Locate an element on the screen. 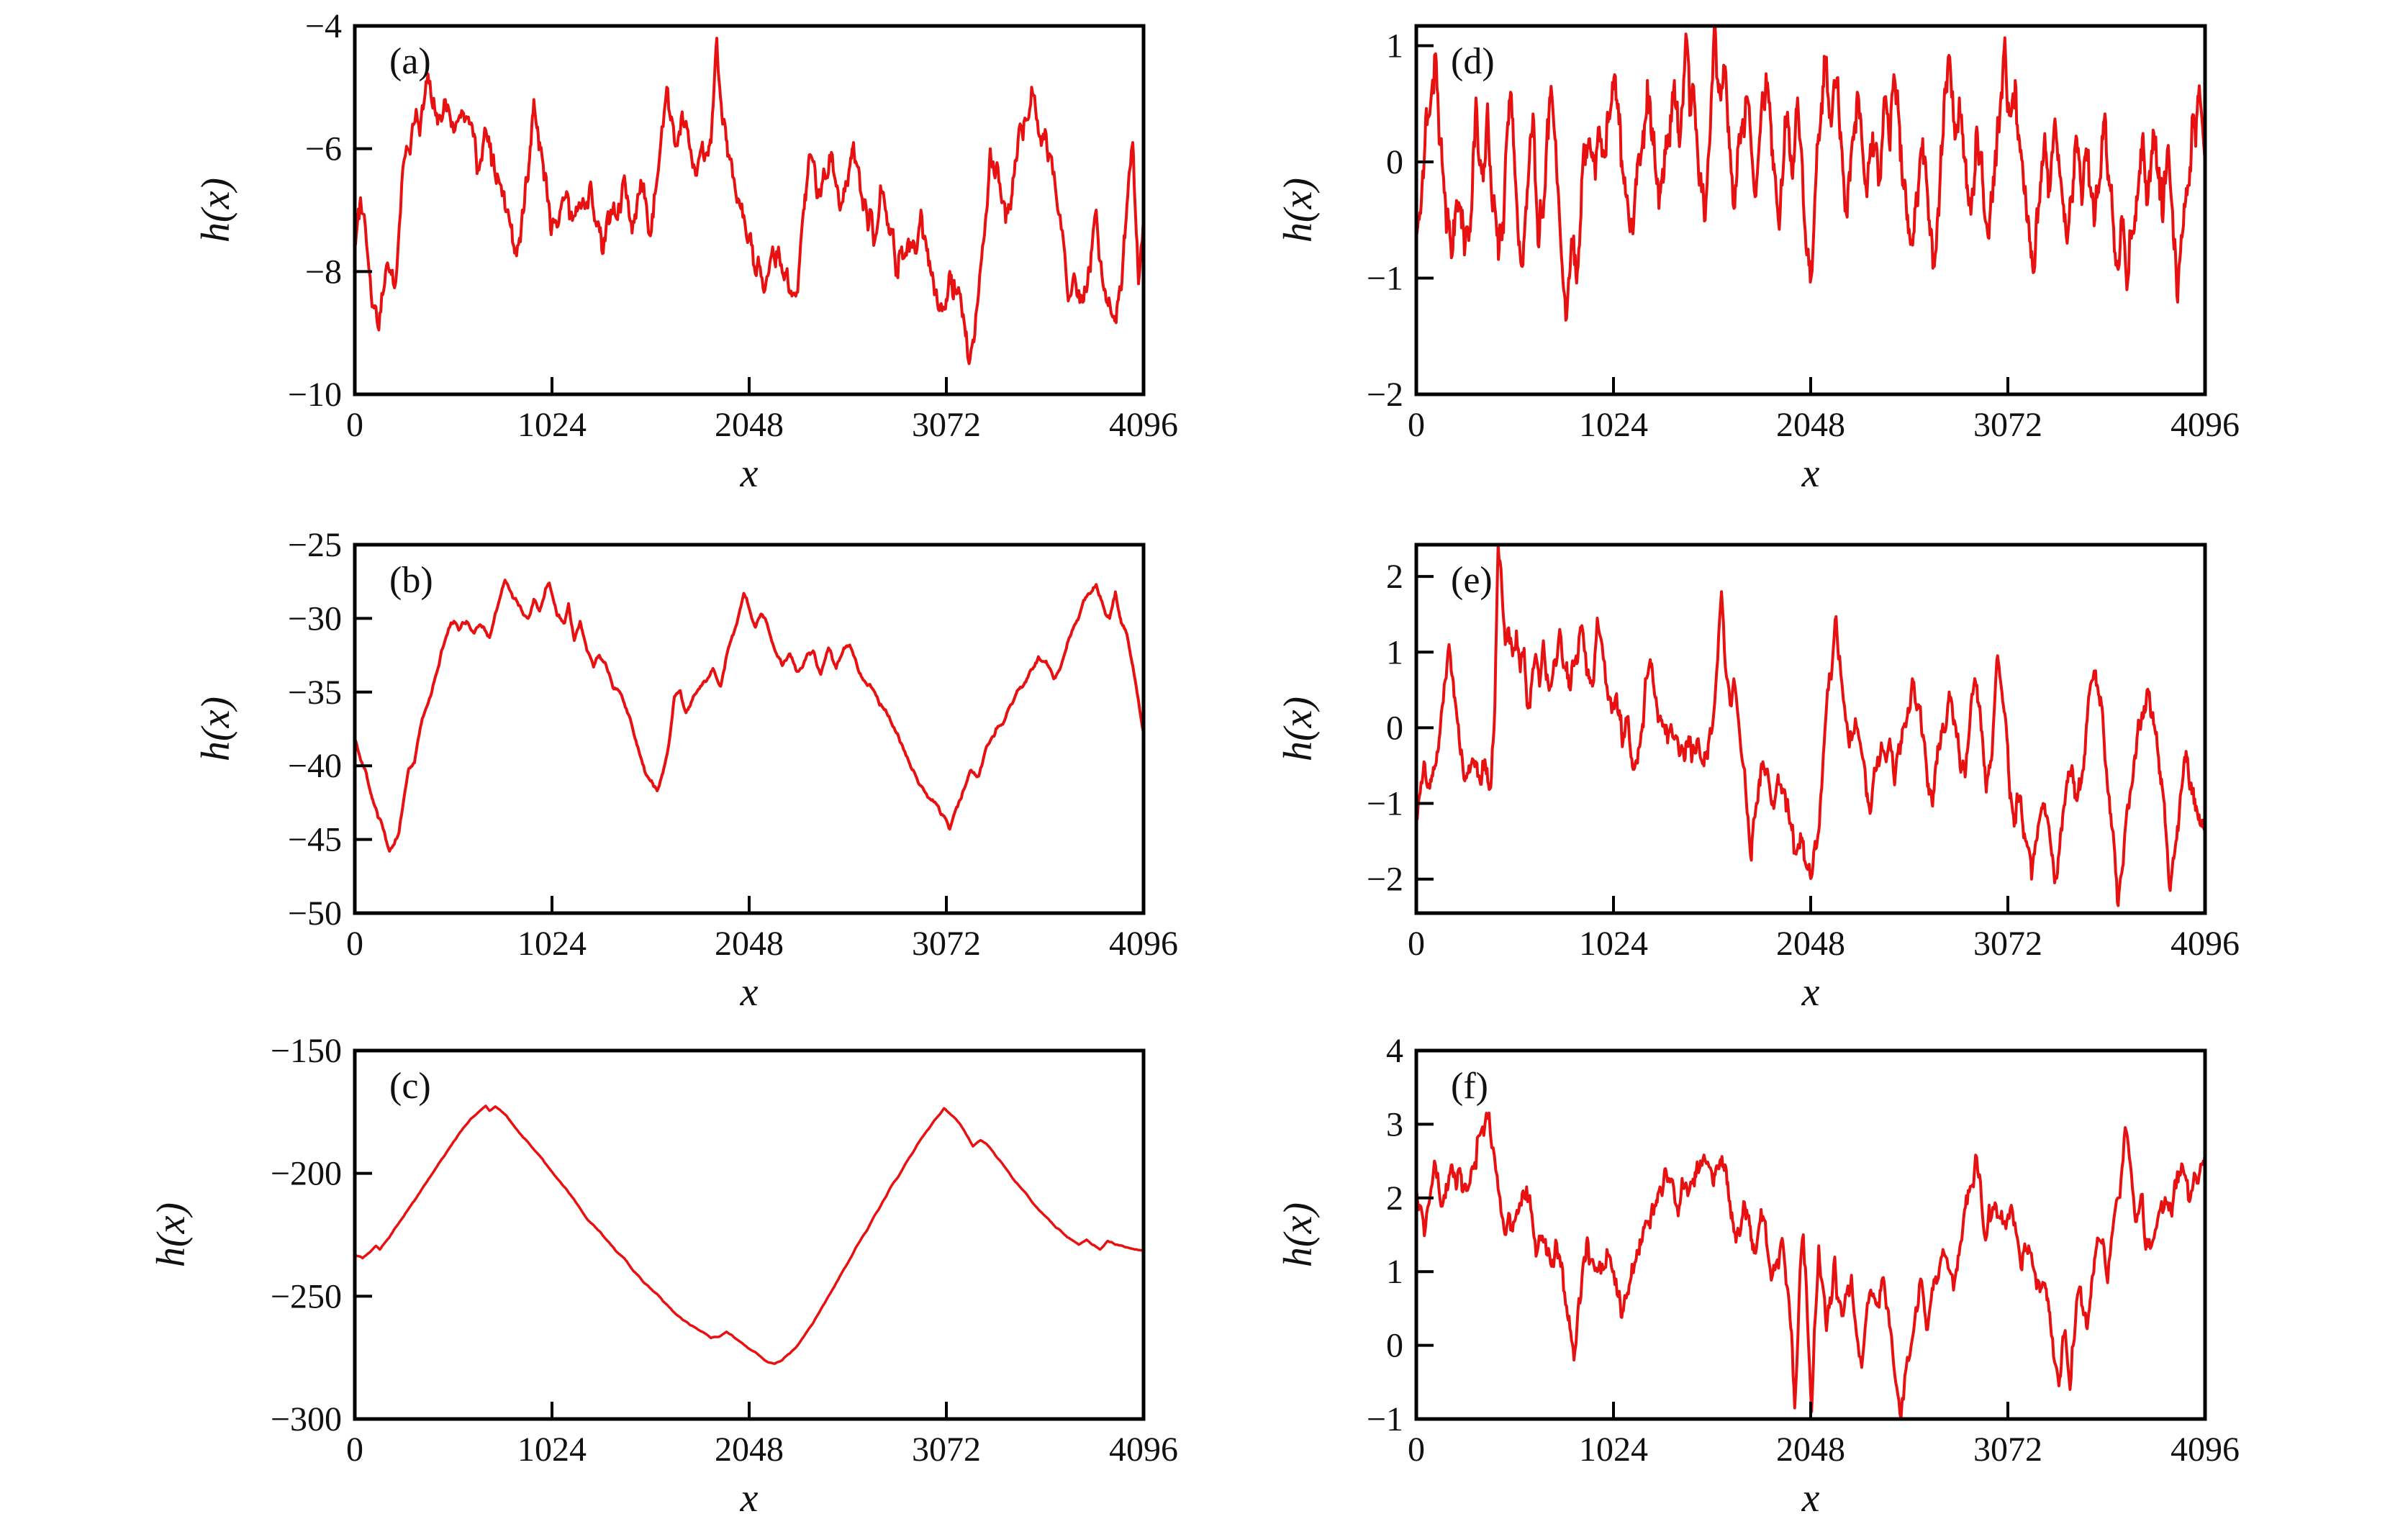 This screenshot has height=1537, width=2408. y-tick-label: 3 is located at coordinates (1394, 1124).